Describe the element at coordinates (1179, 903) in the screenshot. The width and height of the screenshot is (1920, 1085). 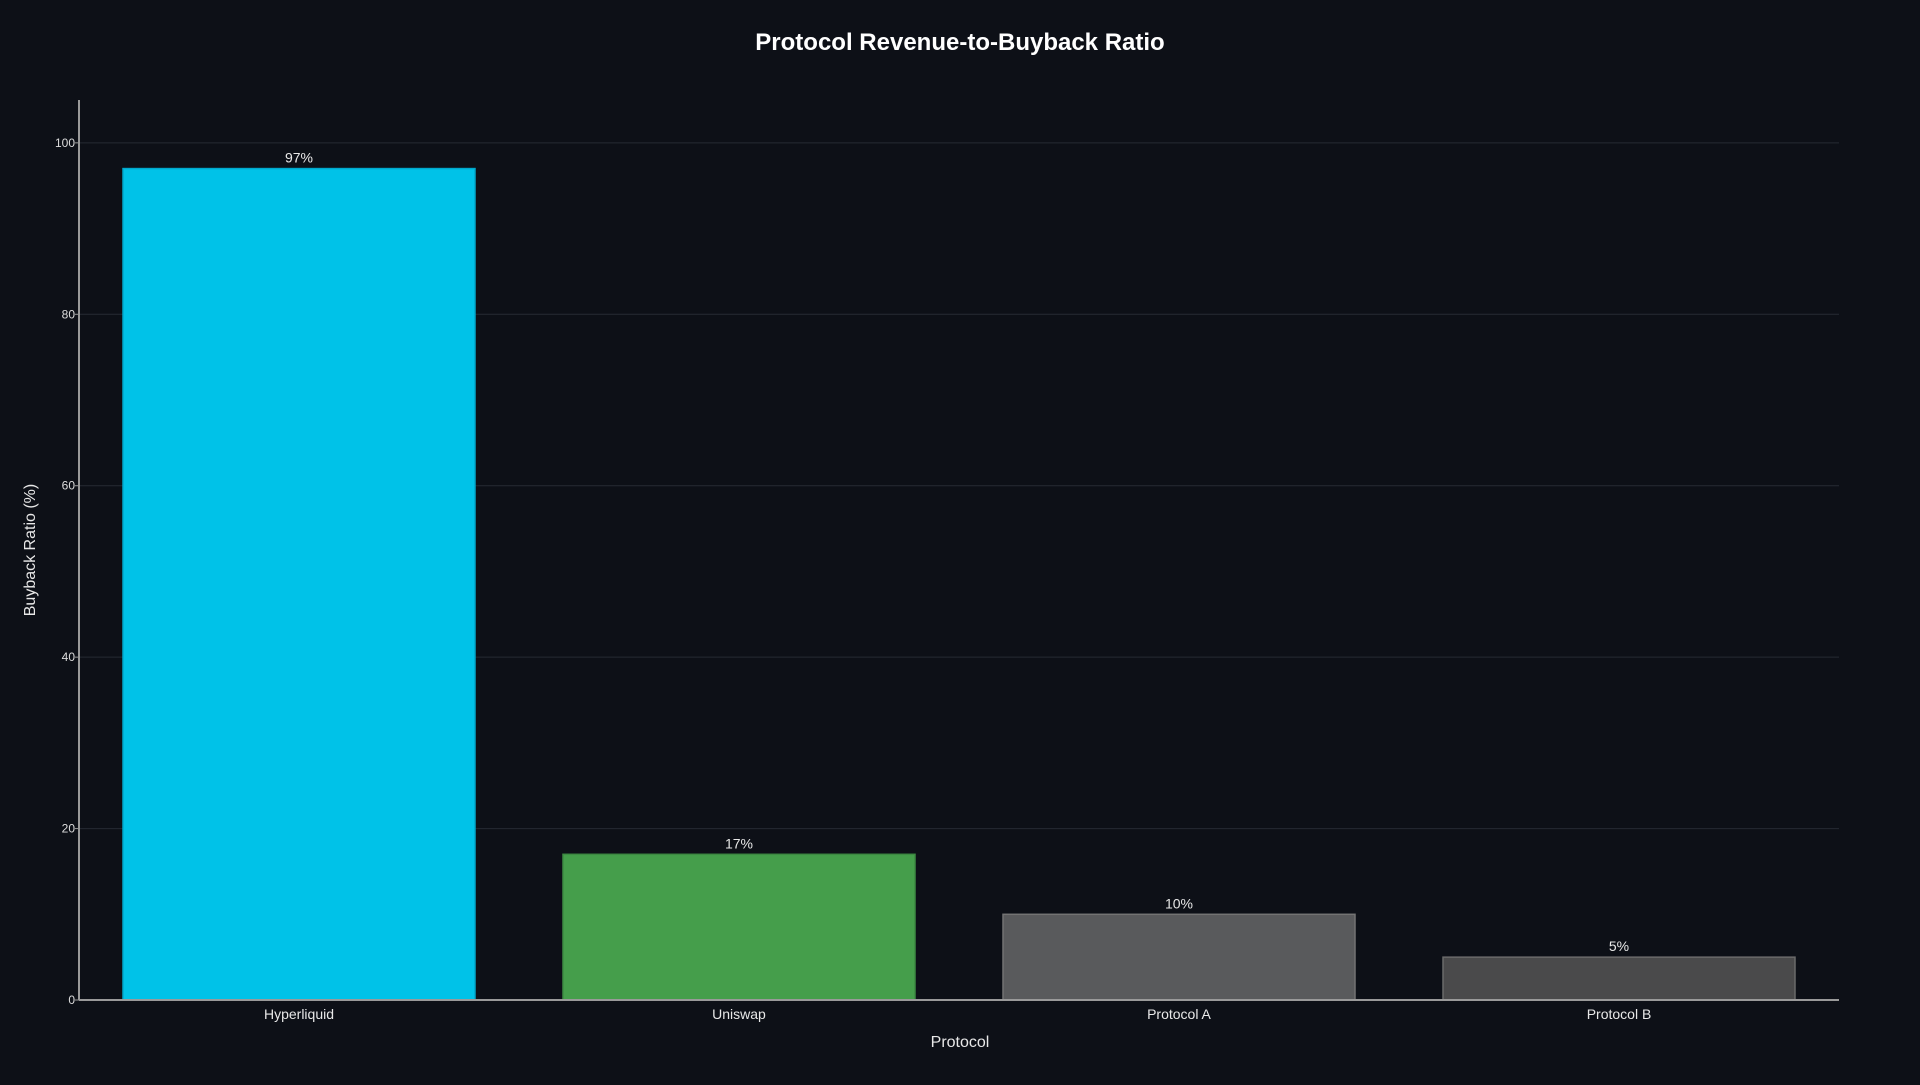
I see `bar-value-label: 10%` at that location.